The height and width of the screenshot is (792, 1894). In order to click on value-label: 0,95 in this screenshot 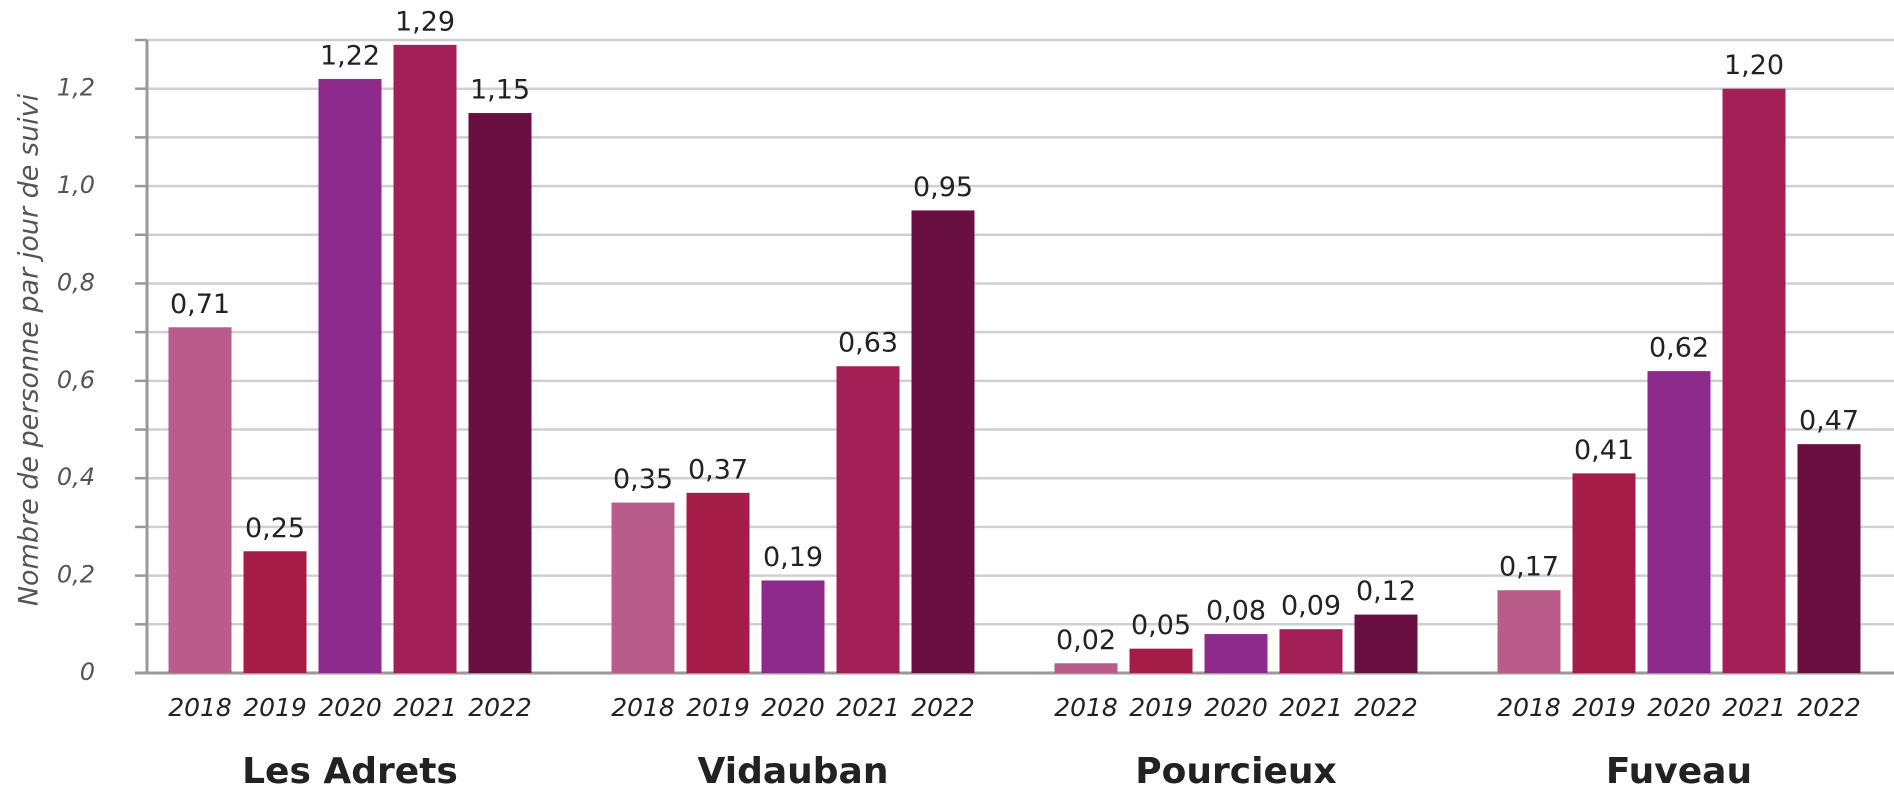, I will do `click(943, 187)`.